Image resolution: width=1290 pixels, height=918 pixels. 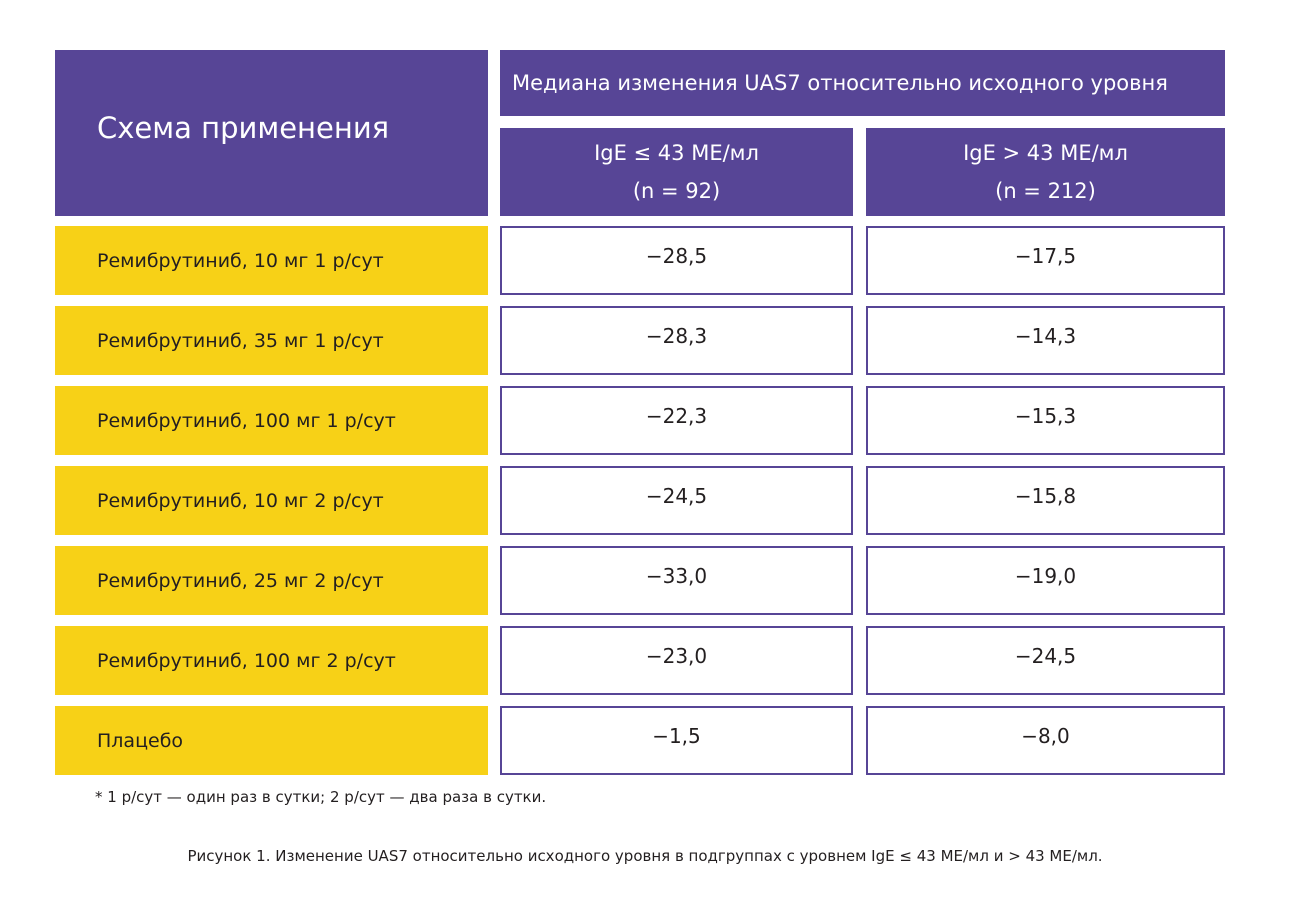 I want to click on scheme-cell: Плацебо, so click(x=271, y=740).